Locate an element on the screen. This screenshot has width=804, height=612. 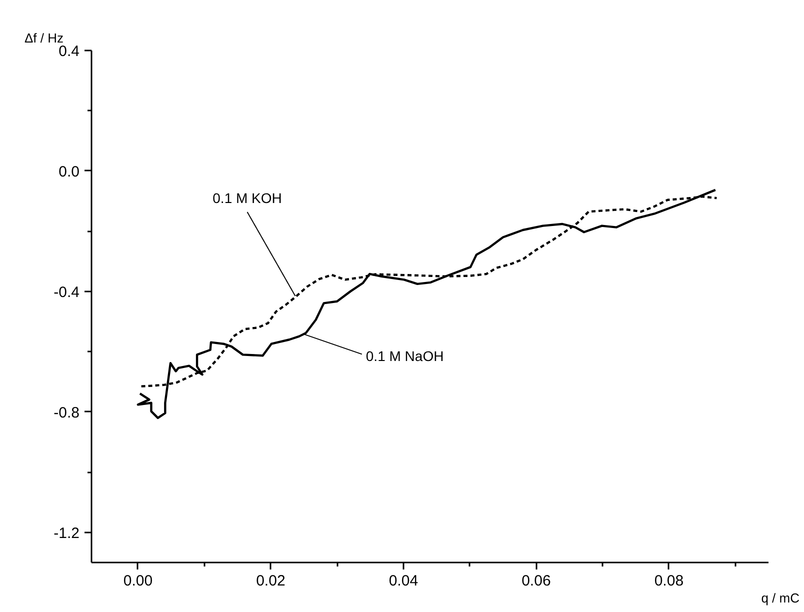
y-tick-label: -0.4 is located at coordinates (67, 292).